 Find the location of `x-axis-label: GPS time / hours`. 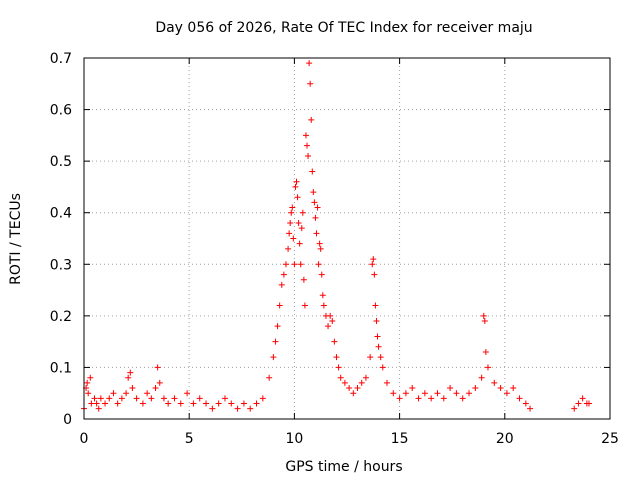

x-axis-label: GPS time / hours is located at coordinates (343, 467).